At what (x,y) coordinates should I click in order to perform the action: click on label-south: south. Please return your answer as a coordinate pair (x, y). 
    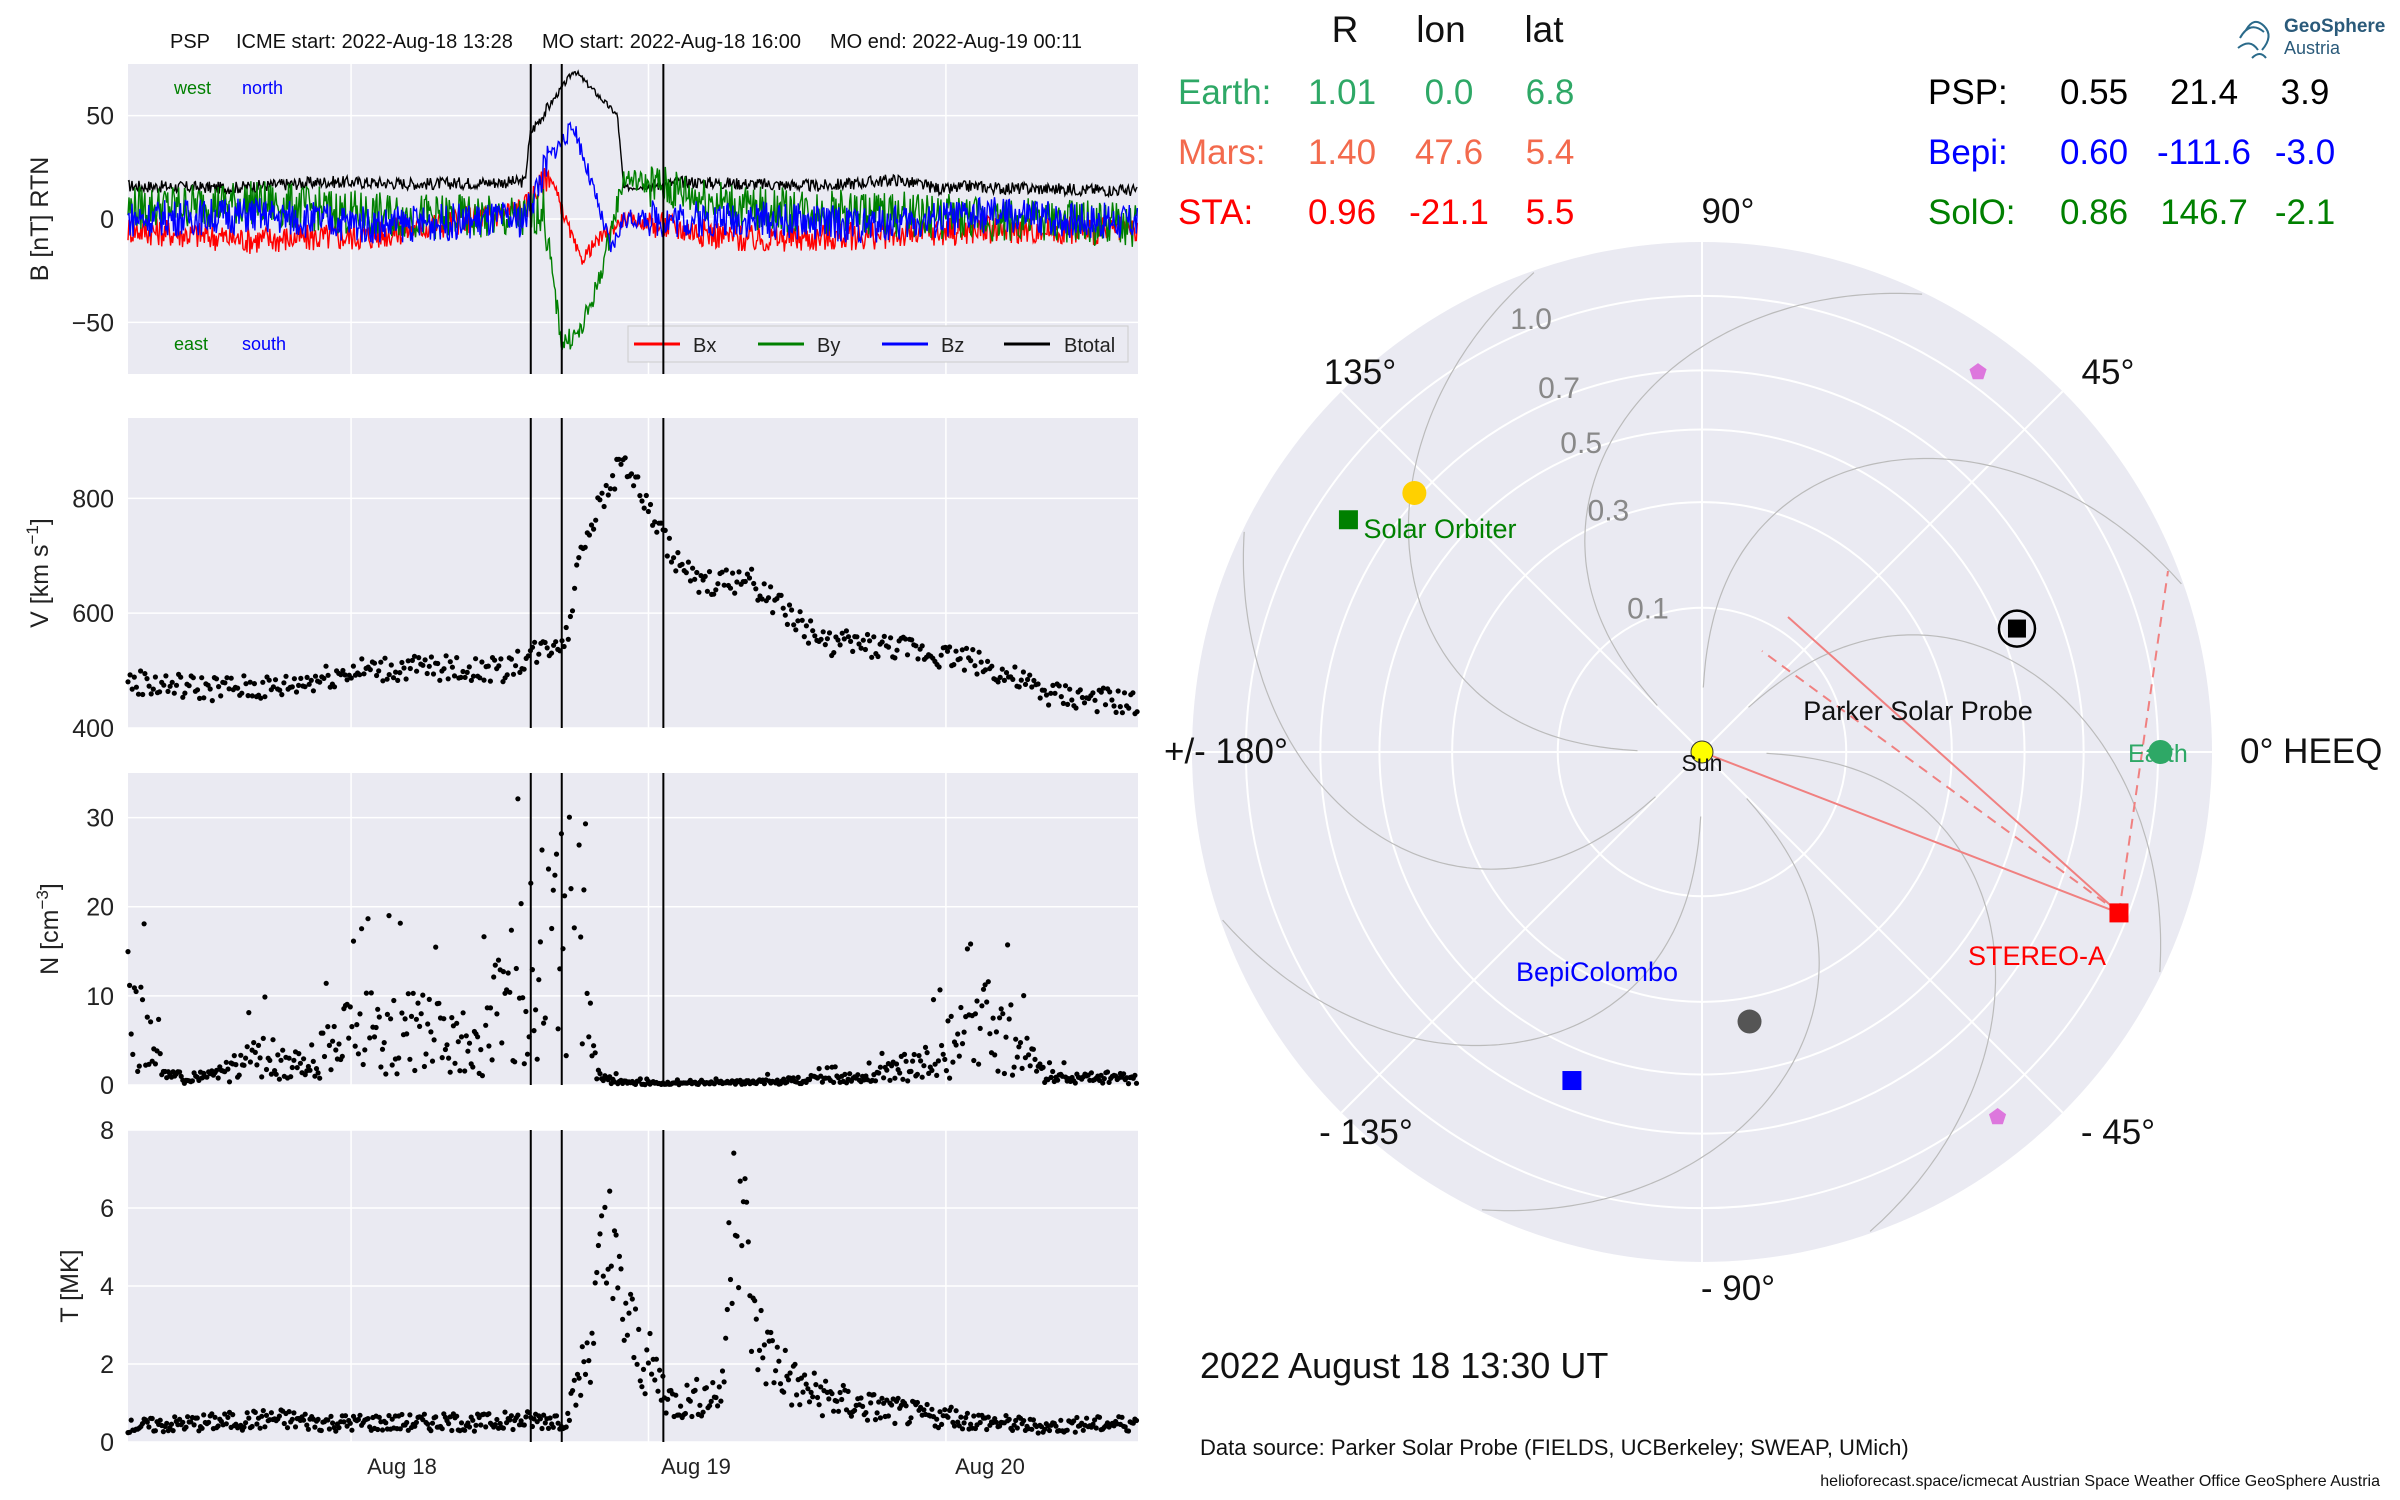
    Looking at the image, I should click on (264, 344).